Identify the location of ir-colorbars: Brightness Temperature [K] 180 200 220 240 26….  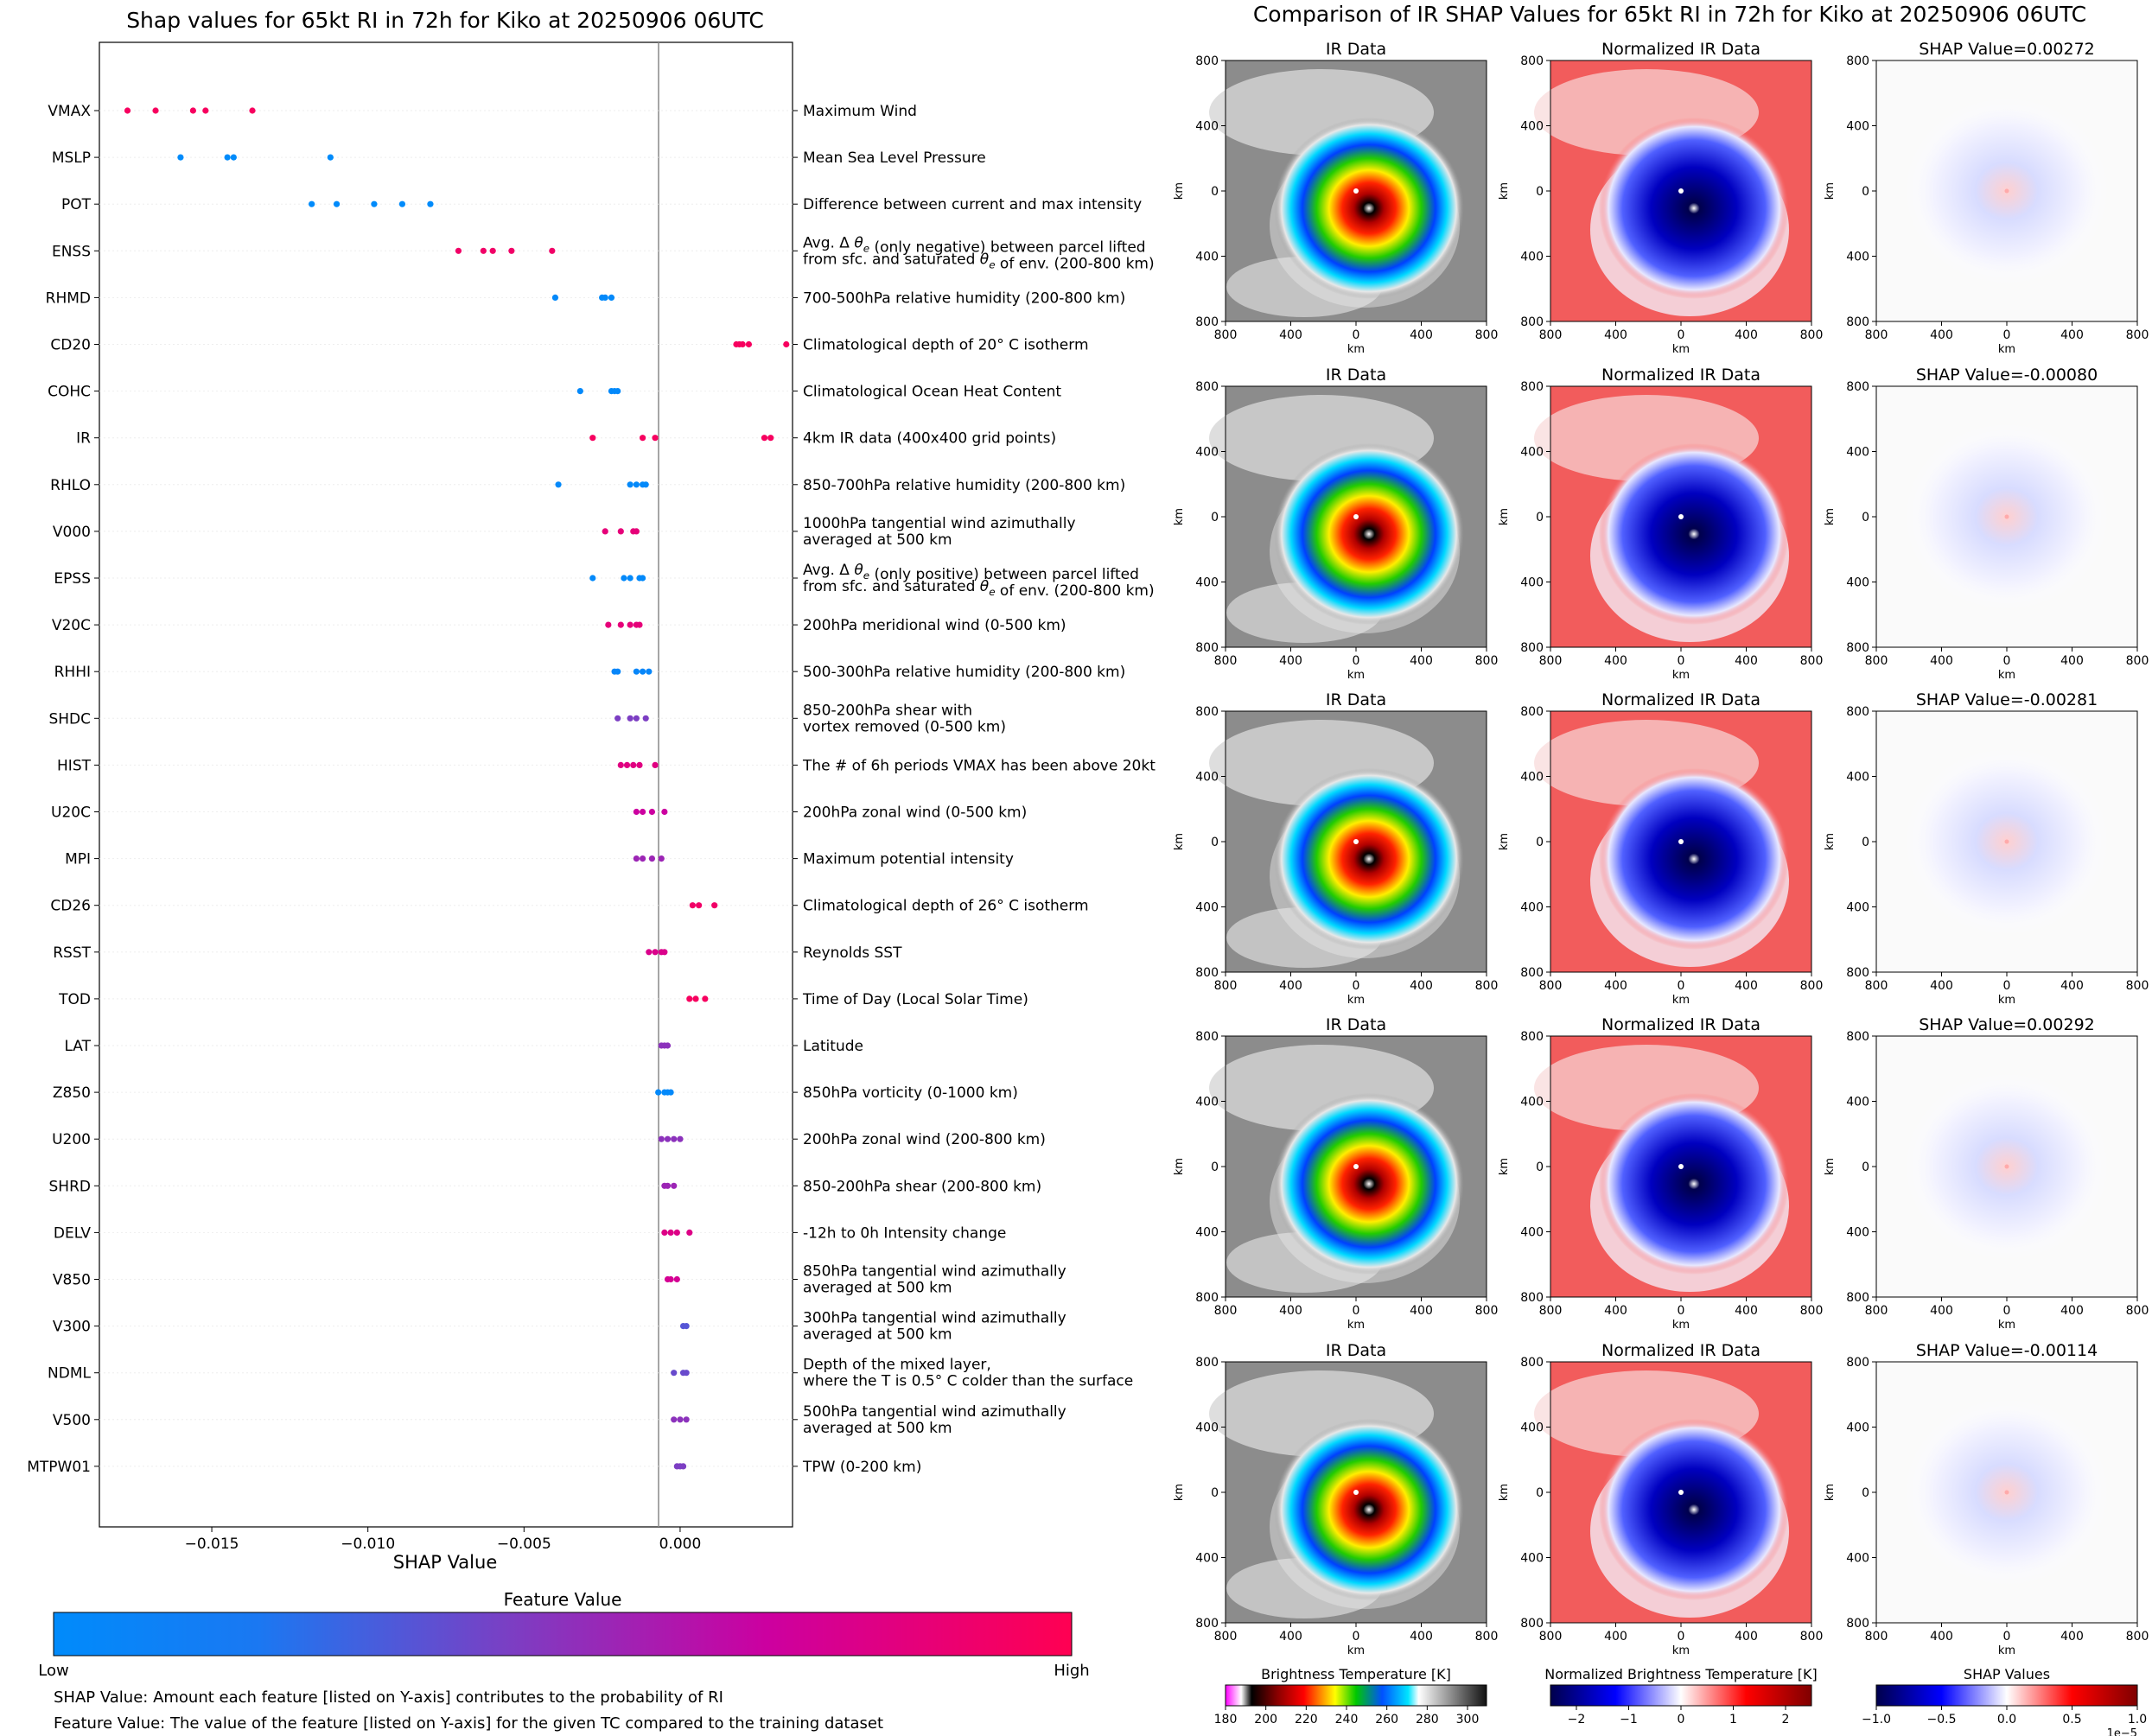
(1681, 1701).